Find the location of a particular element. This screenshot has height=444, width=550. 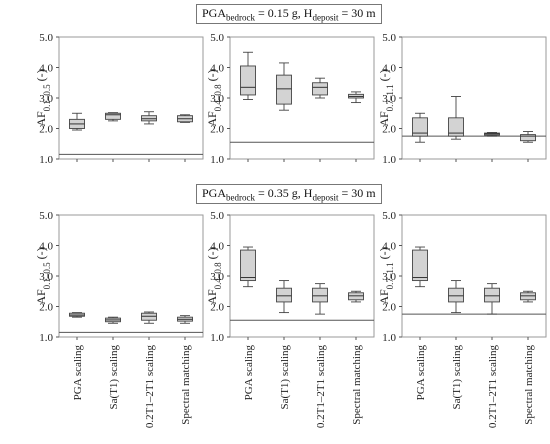

header-top-pga-val: = 0.15 g, H is located at coordinates (284, 13).